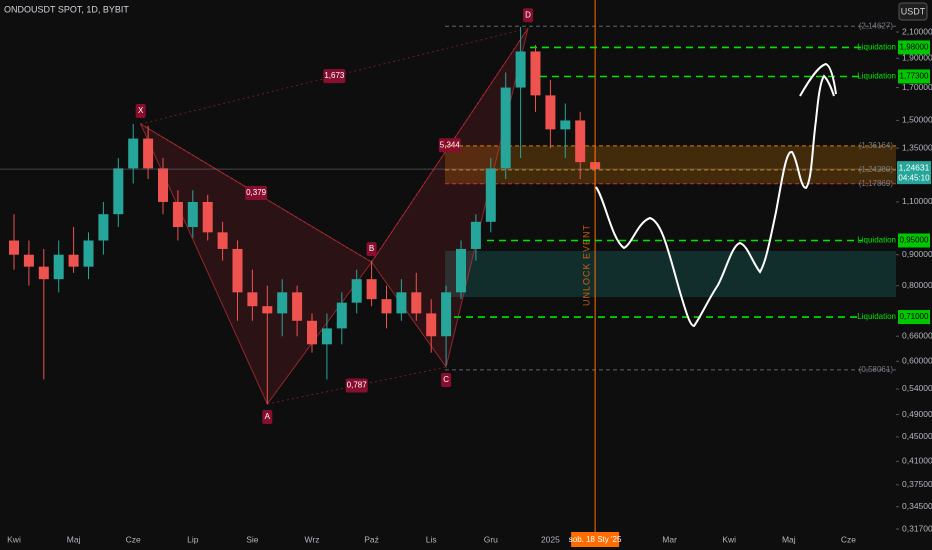 This screenshot has width=932, height=550. I want to click on y-tick-label: 1,70000, so click(917, 87).